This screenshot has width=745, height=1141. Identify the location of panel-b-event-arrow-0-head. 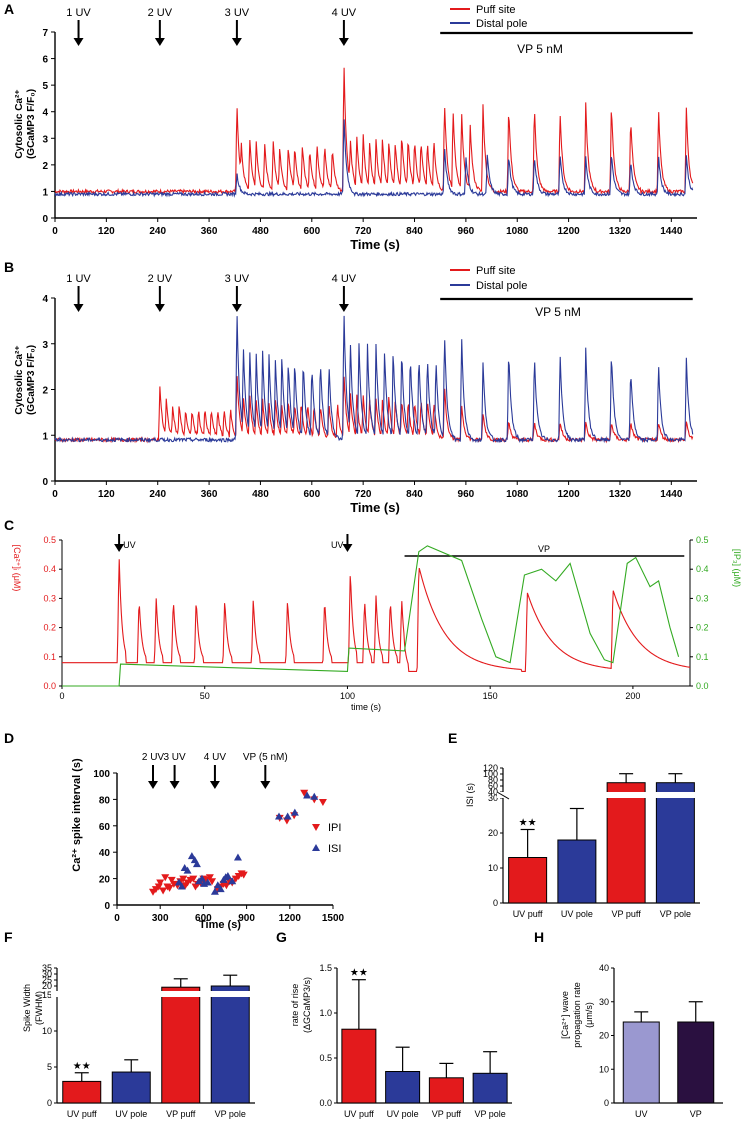
(78, 308).